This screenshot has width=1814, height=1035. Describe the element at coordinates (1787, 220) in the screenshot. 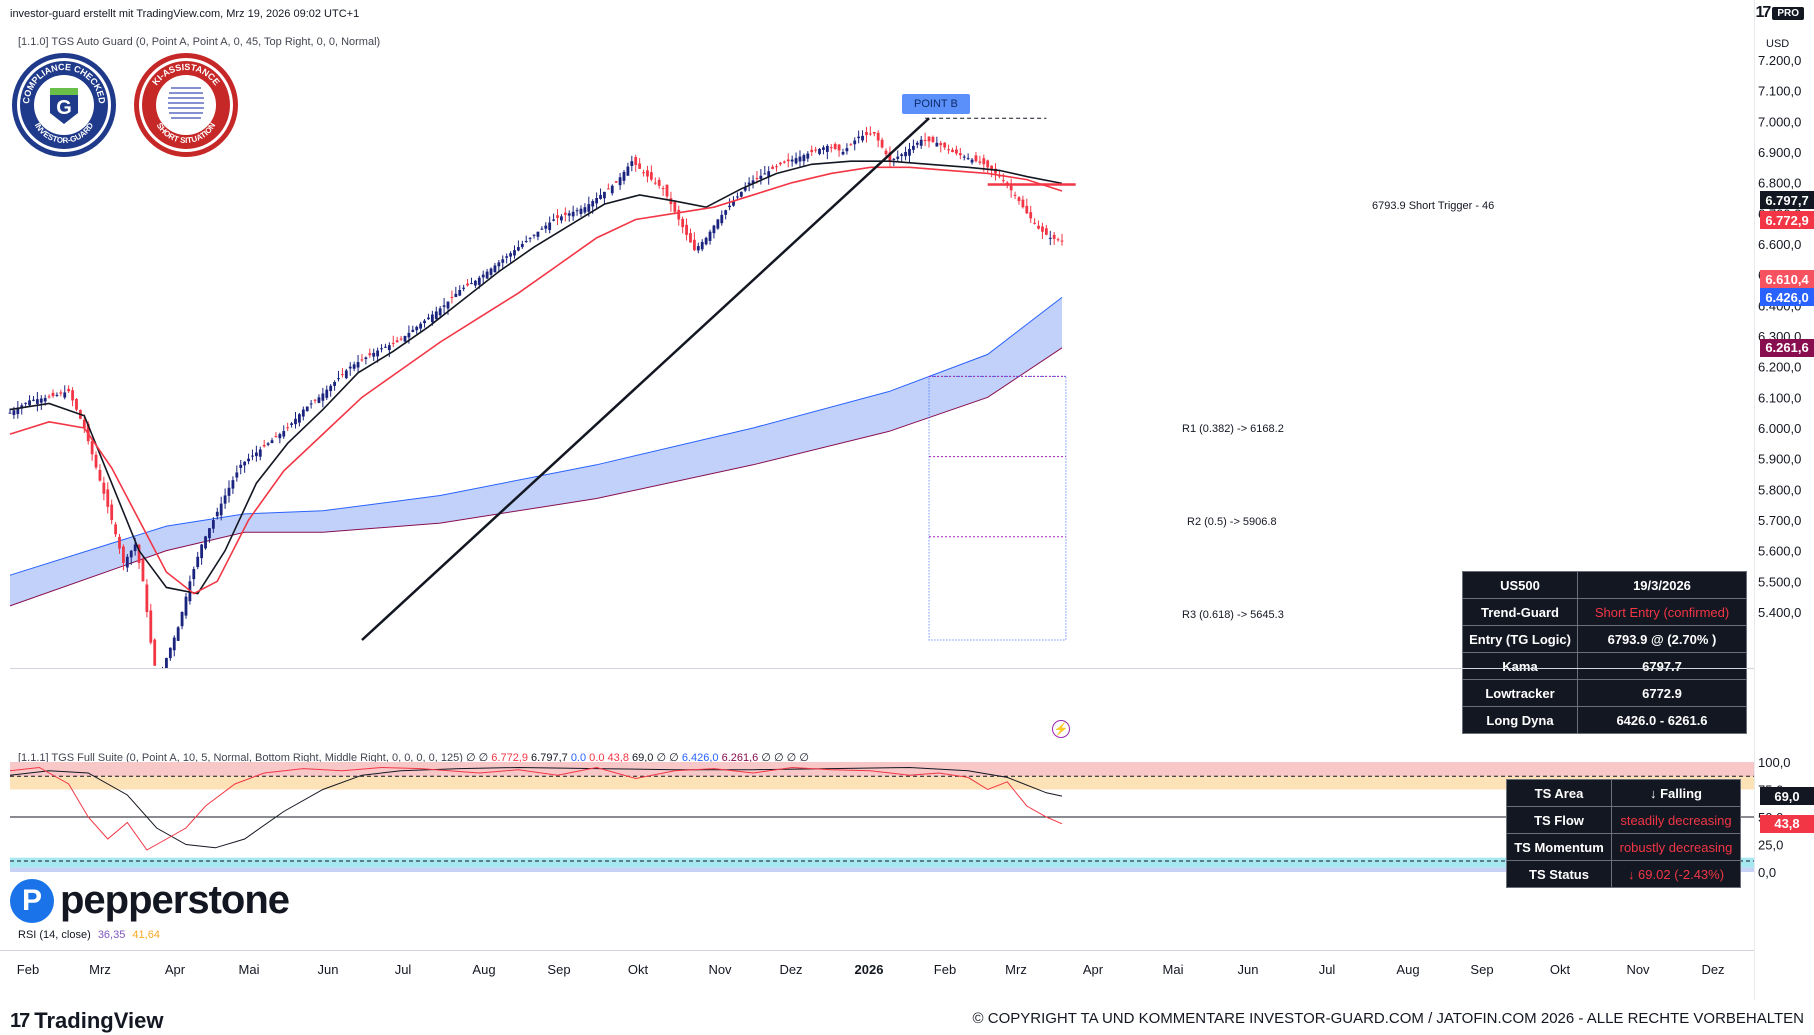

I see `price-badge: 6.772,9` at that location.